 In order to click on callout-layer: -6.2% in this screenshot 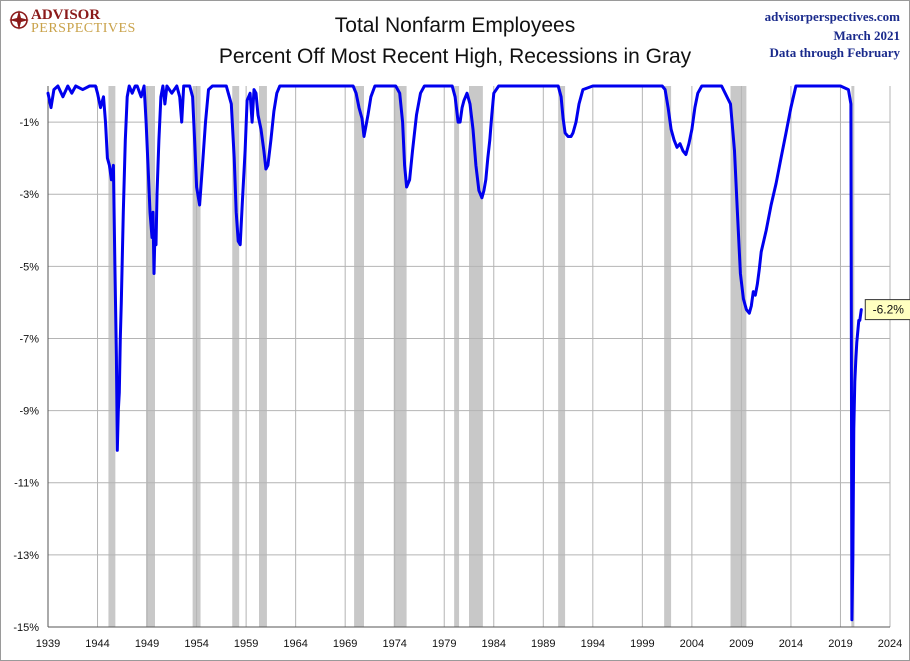, I will do `click(887, 310)`.